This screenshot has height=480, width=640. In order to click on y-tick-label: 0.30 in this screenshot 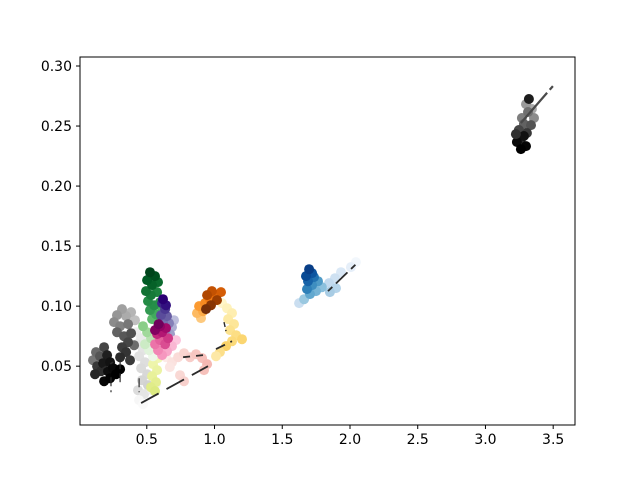, I will do `click(56, 67)`.